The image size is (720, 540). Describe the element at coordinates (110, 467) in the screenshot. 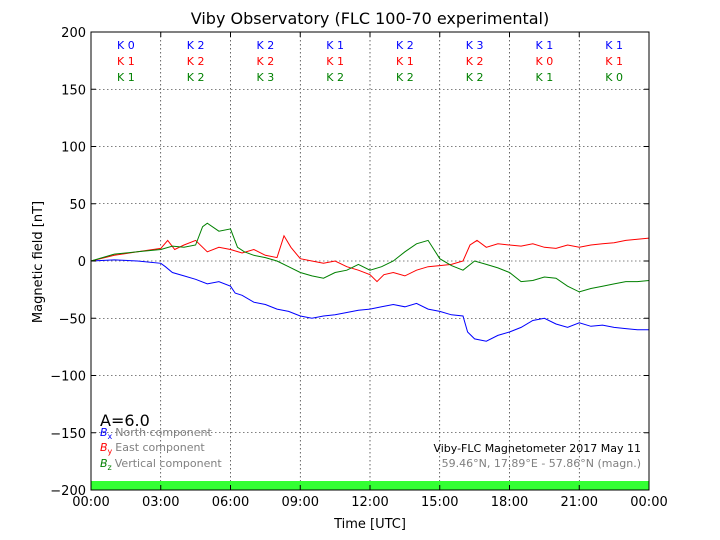

I see `legend-vertical-sub: z` at that location.